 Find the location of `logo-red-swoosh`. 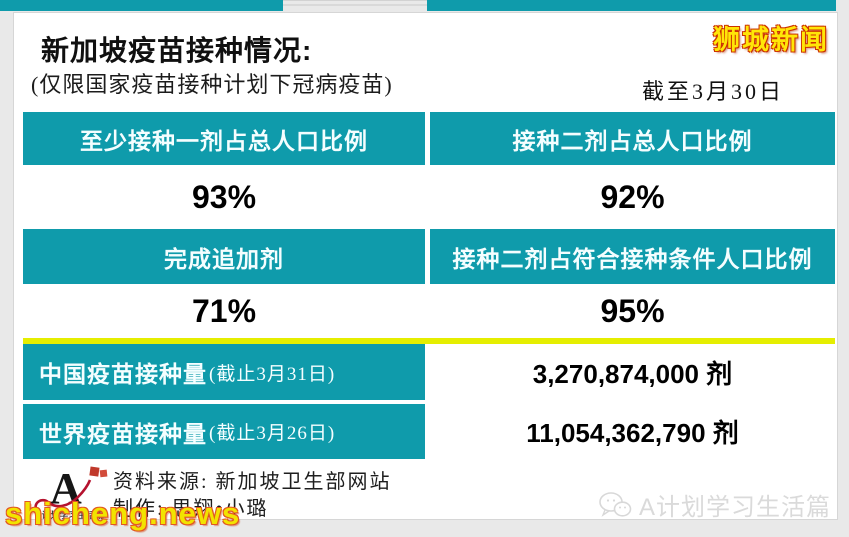

logo-red-swoosh is located at coordinates (63, 495).